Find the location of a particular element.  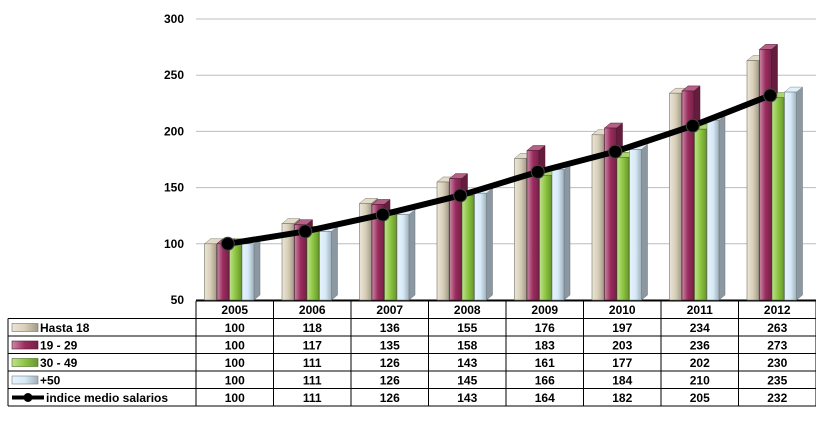

data-label: 158 is located at coordinates (467, 346).